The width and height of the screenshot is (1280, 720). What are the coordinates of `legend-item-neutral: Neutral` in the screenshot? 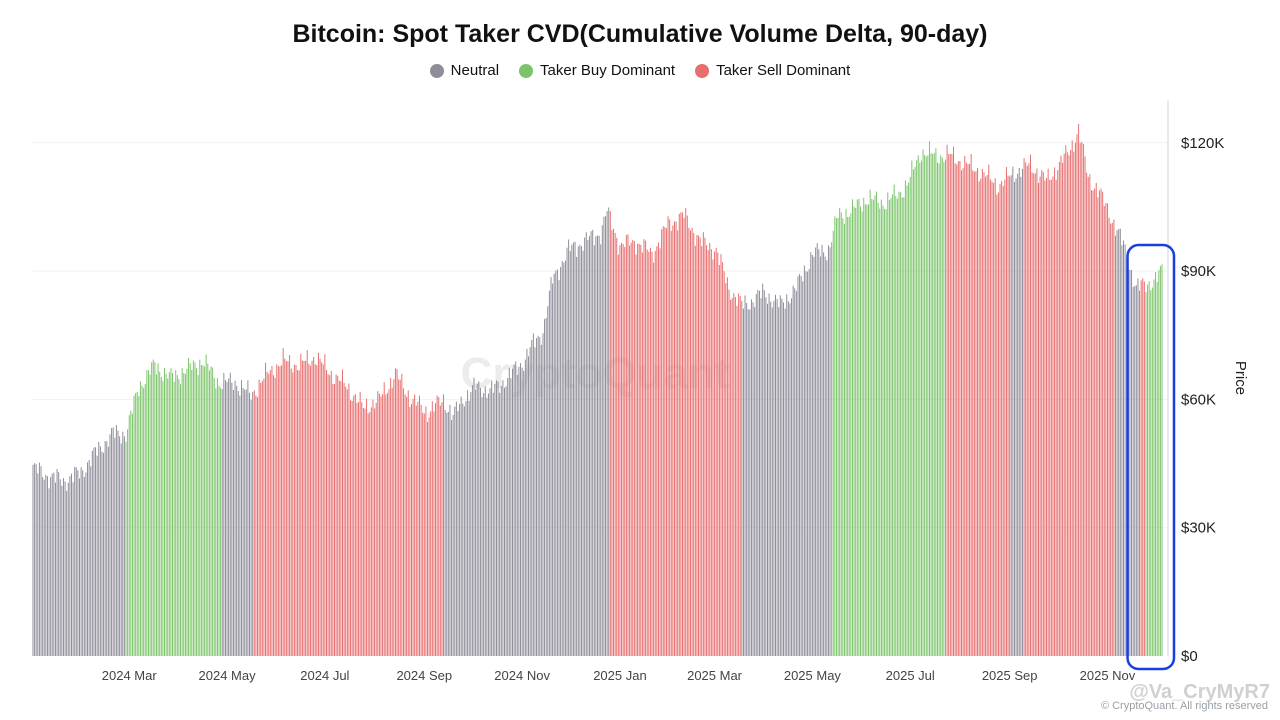 It's located at (464, 70).